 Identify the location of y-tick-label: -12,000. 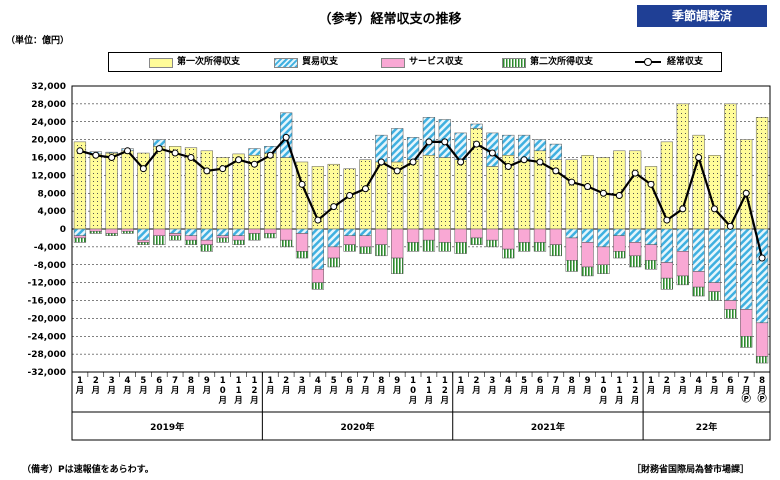
(47, 284).